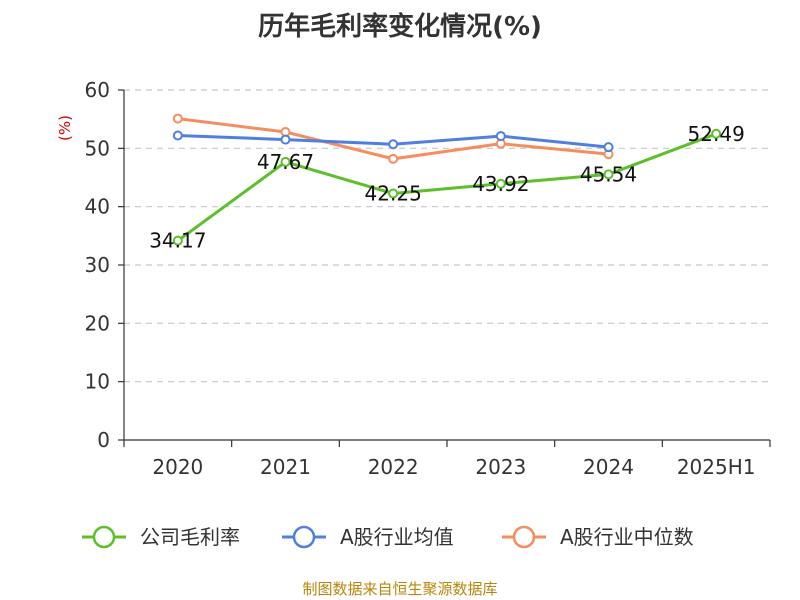 This screenshot has height=600, width=800. Describe the element at coordinates (400, 589) in the screenshot. I see `source-note: 制图数据来自恒生聚源数据库` at that location.